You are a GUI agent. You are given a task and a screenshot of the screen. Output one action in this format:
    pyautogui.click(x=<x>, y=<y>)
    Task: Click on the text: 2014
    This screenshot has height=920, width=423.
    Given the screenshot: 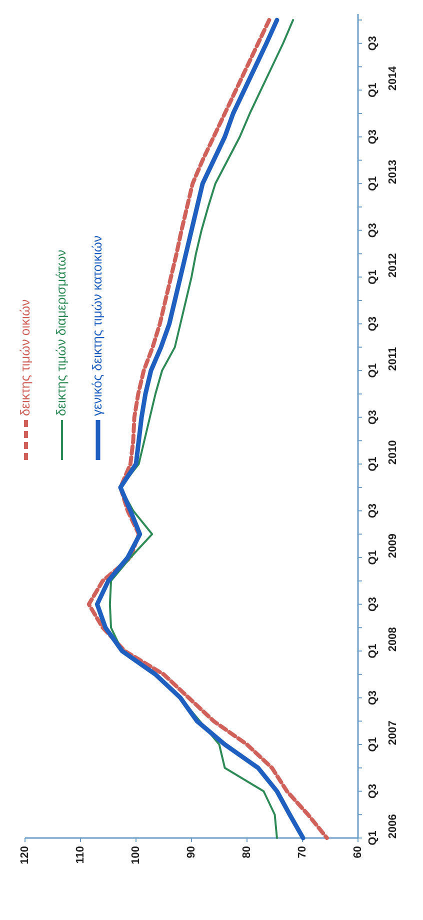 What is the action you would take?
    pyautogui.click(x=393, y=78)
    